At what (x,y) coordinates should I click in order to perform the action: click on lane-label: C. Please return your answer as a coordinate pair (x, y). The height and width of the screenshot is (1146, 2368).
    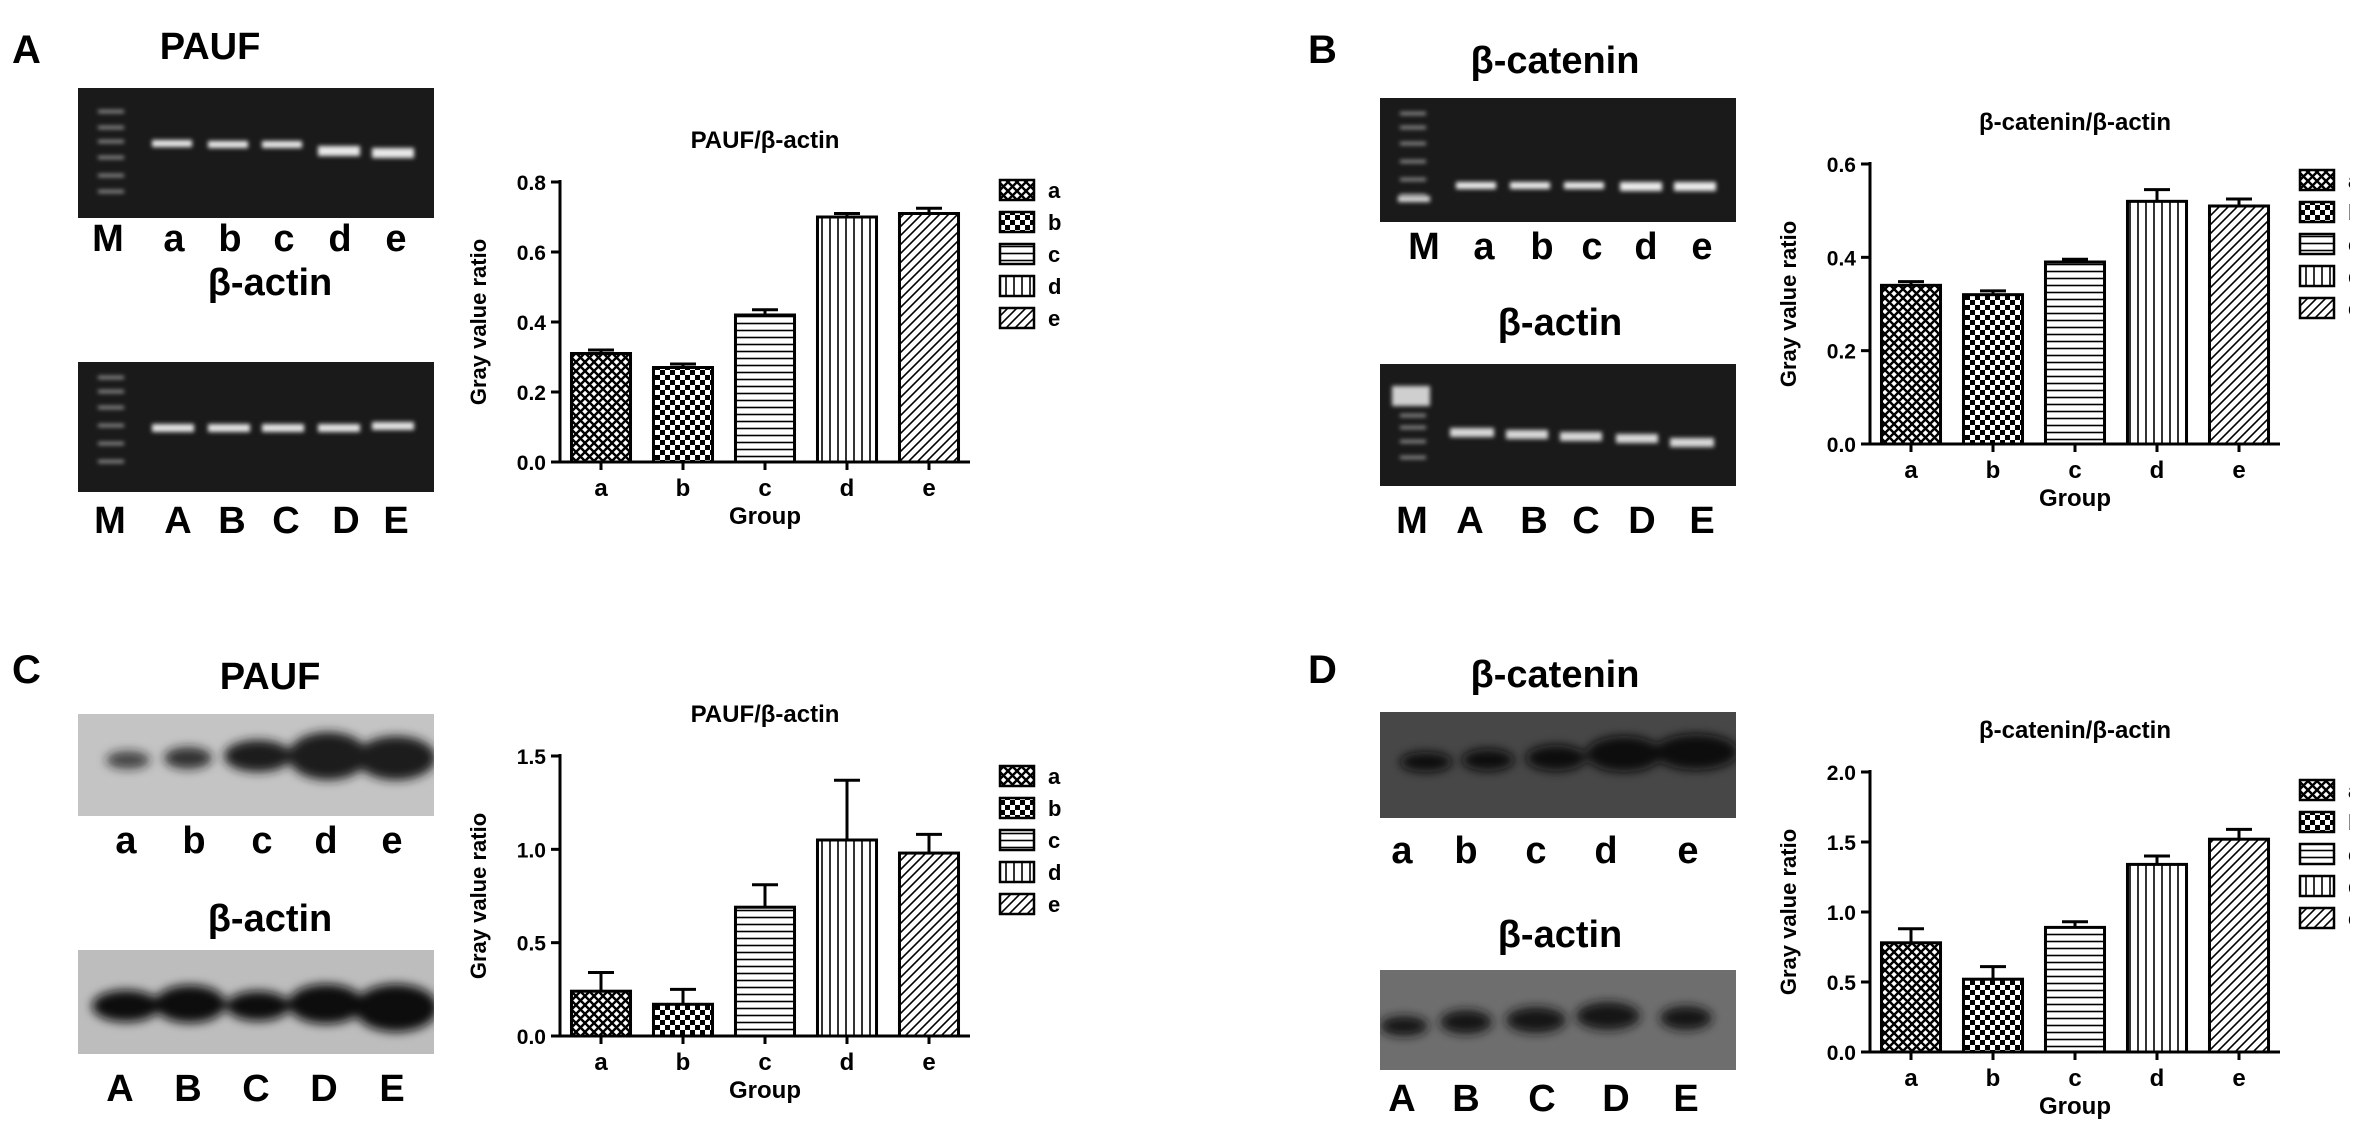
    Looking at the image, I should click on (1586, 521).